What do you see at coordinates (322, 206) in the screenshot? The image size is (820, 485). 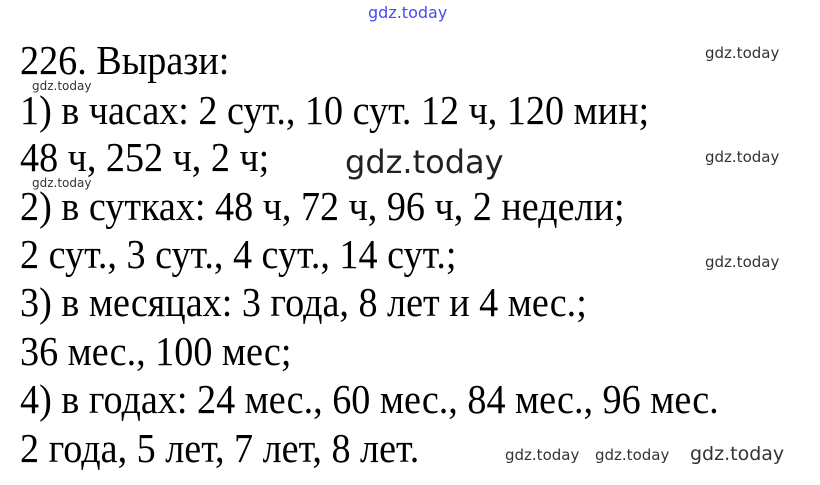 I see `task-2-question: 2) в сутках: 48 ч, 72 ч, 96 ч, 2 недели;` at bounding box center [322, 206].